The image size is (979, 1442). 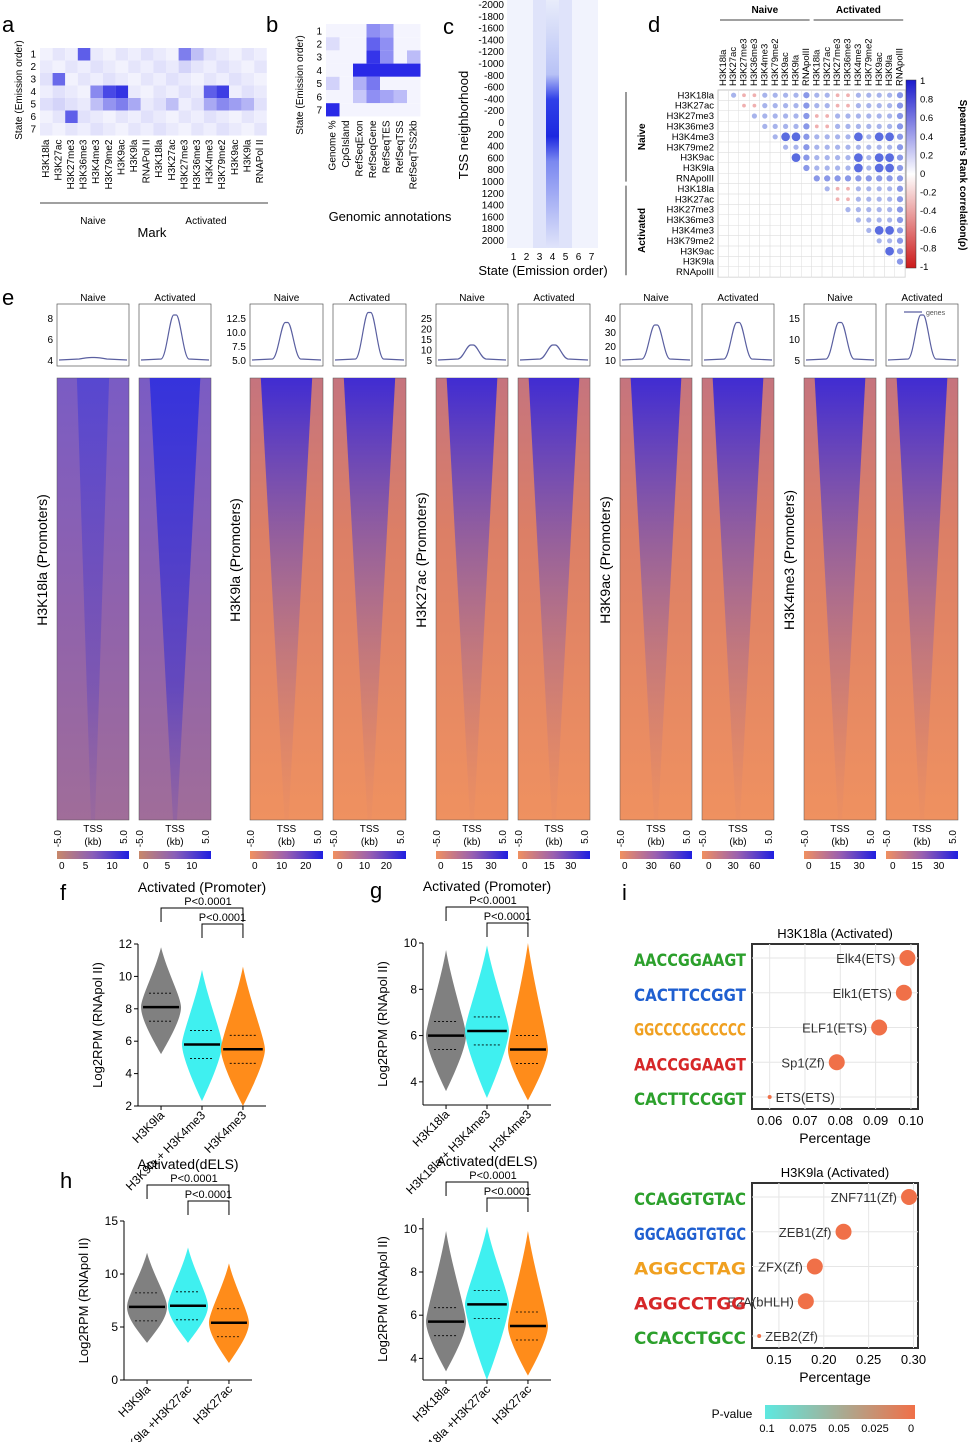 I want to click on tss-tick: -600, so click(x=494, y=88).